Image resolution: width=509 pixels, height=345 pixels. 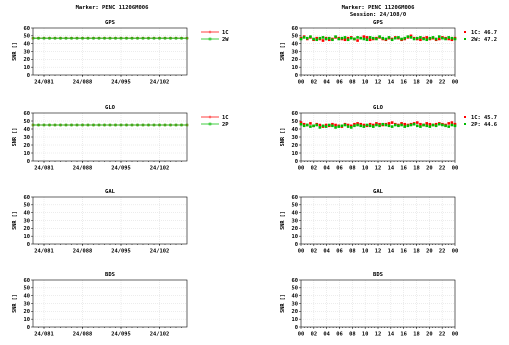 What do you see at coordinates (225, 33) in the screenshot?
I see `legend-label: 1C` at bounding box center [225, 33].